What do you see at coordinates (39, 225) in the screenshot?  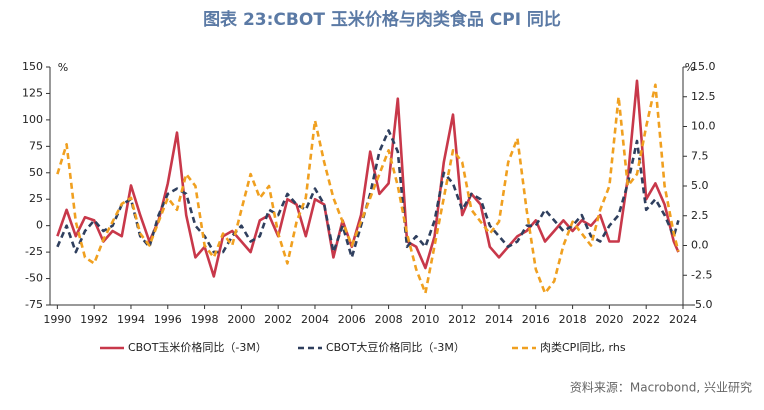 I see `y-tick-label: 0` at bounding box center [39, 225].